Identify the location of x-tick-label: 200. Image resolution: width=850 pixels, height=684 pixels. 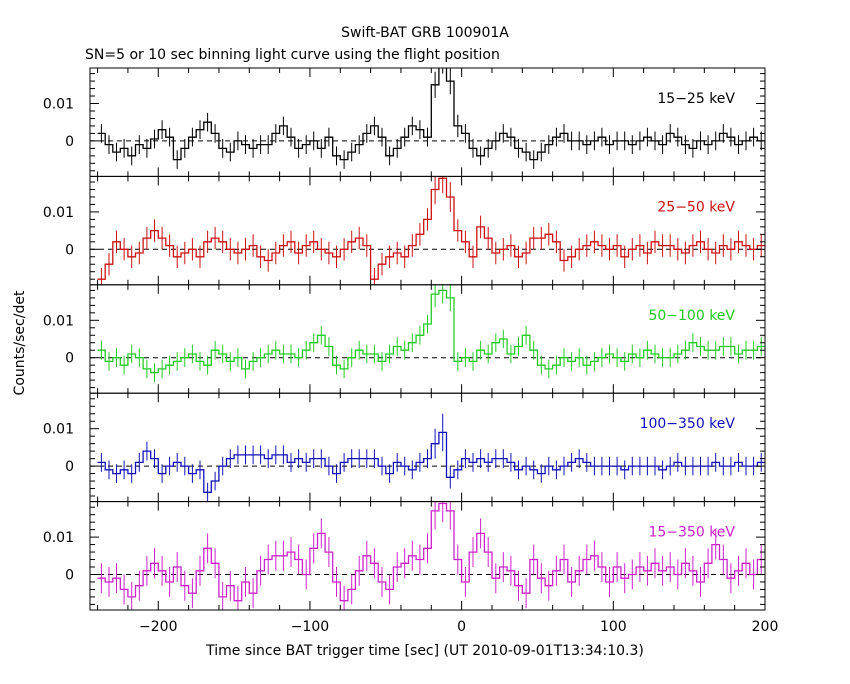
(765, 627).